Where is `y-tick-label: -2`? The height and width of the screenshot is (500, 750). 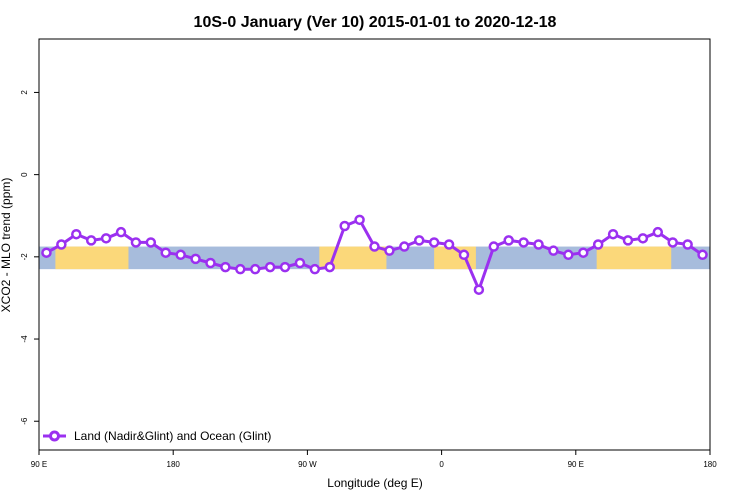 y-tick-label: -2 is located at coordinates (24, 257).